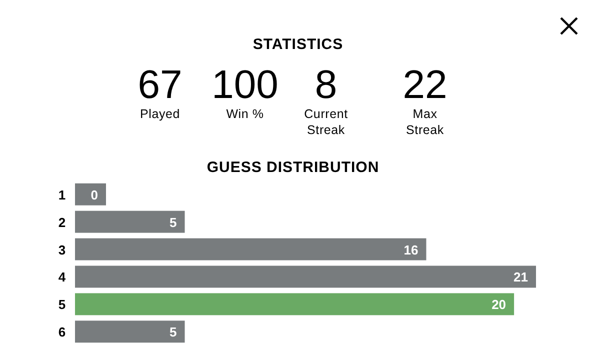  I want to click on category-label: Played, so click(160, 114).